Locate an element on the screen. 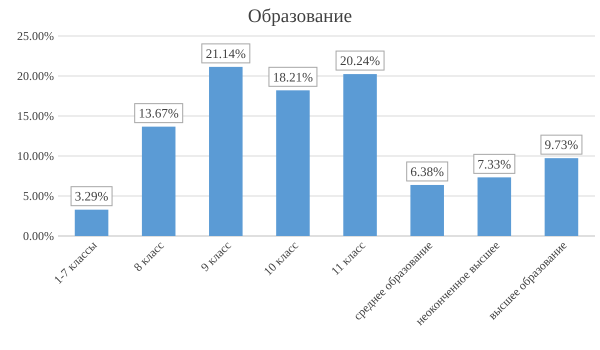 The image size is (600, 350). y-tick-label: 15.00% is located at coordinates (35, 116).